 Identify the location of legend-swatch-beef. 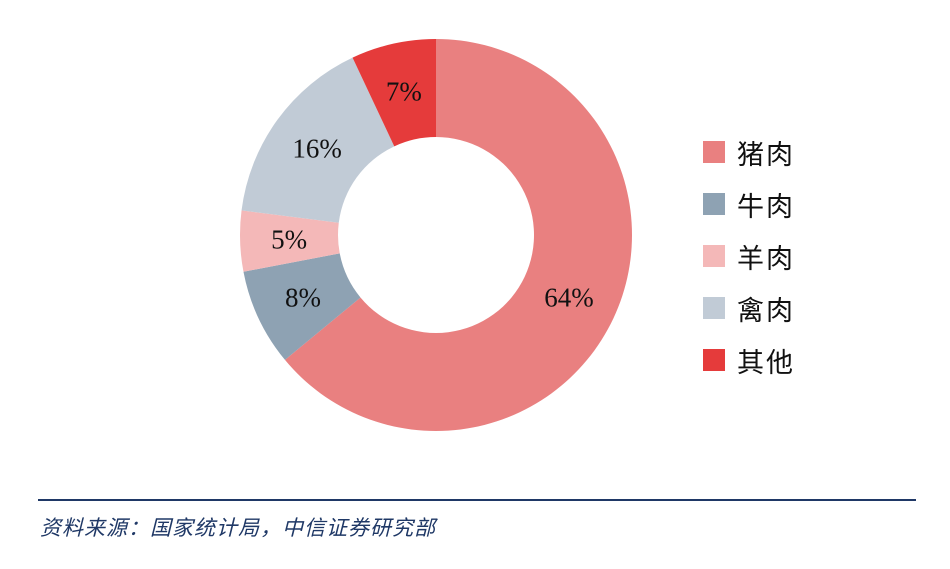
(714, 204).